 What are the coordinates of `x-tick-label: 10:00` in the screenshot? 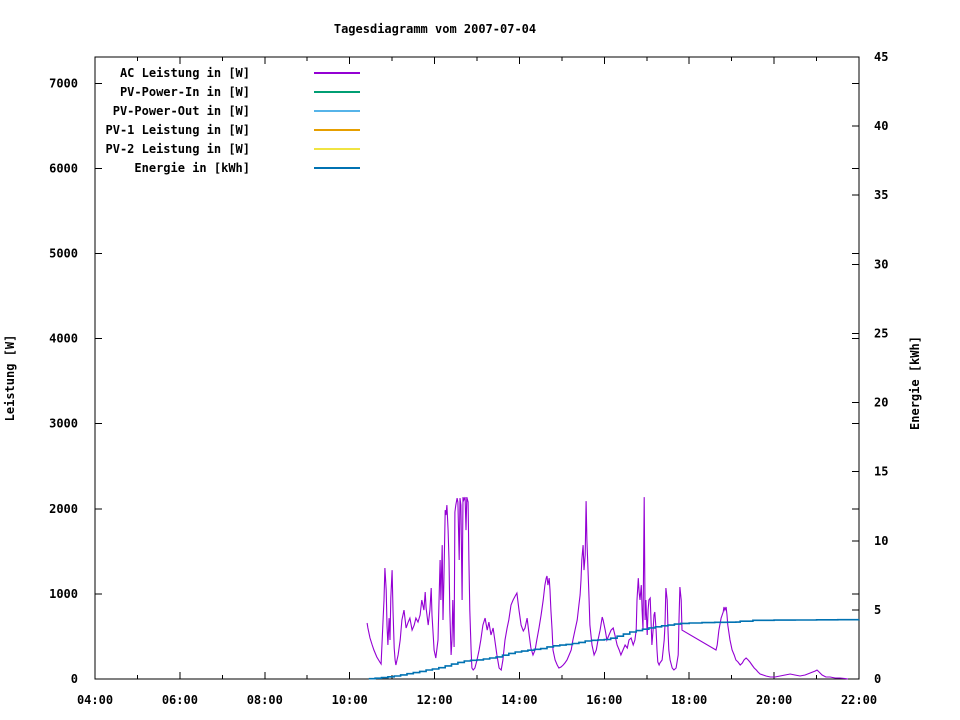 It's located at (350, 700).